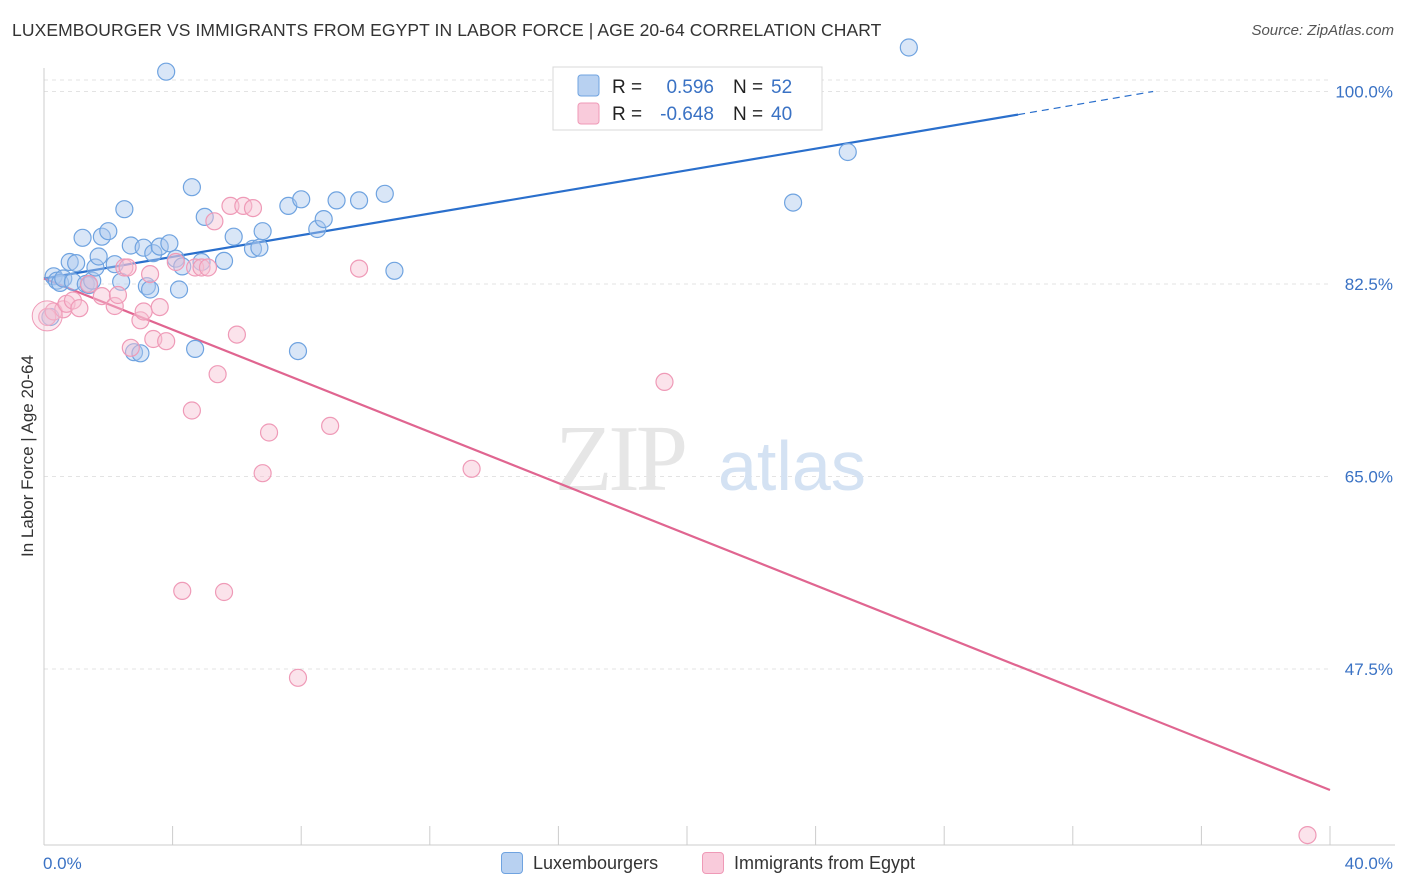 The image size is (1406, 892). Describe the element at coordinates (1369, 669) in the screenshot. I see `y-tick-label: 47.5%` at that location.